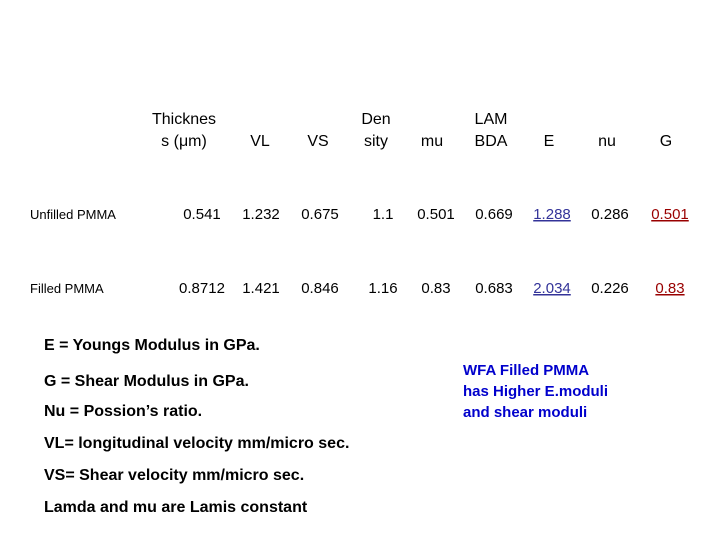 The height and width of the screenshot is (540, 720). What do you see at coordinates (176, 507) in the screenshot?
I see `note: Lamda and mu are Lamis constant` at bounding box center [176, 507].